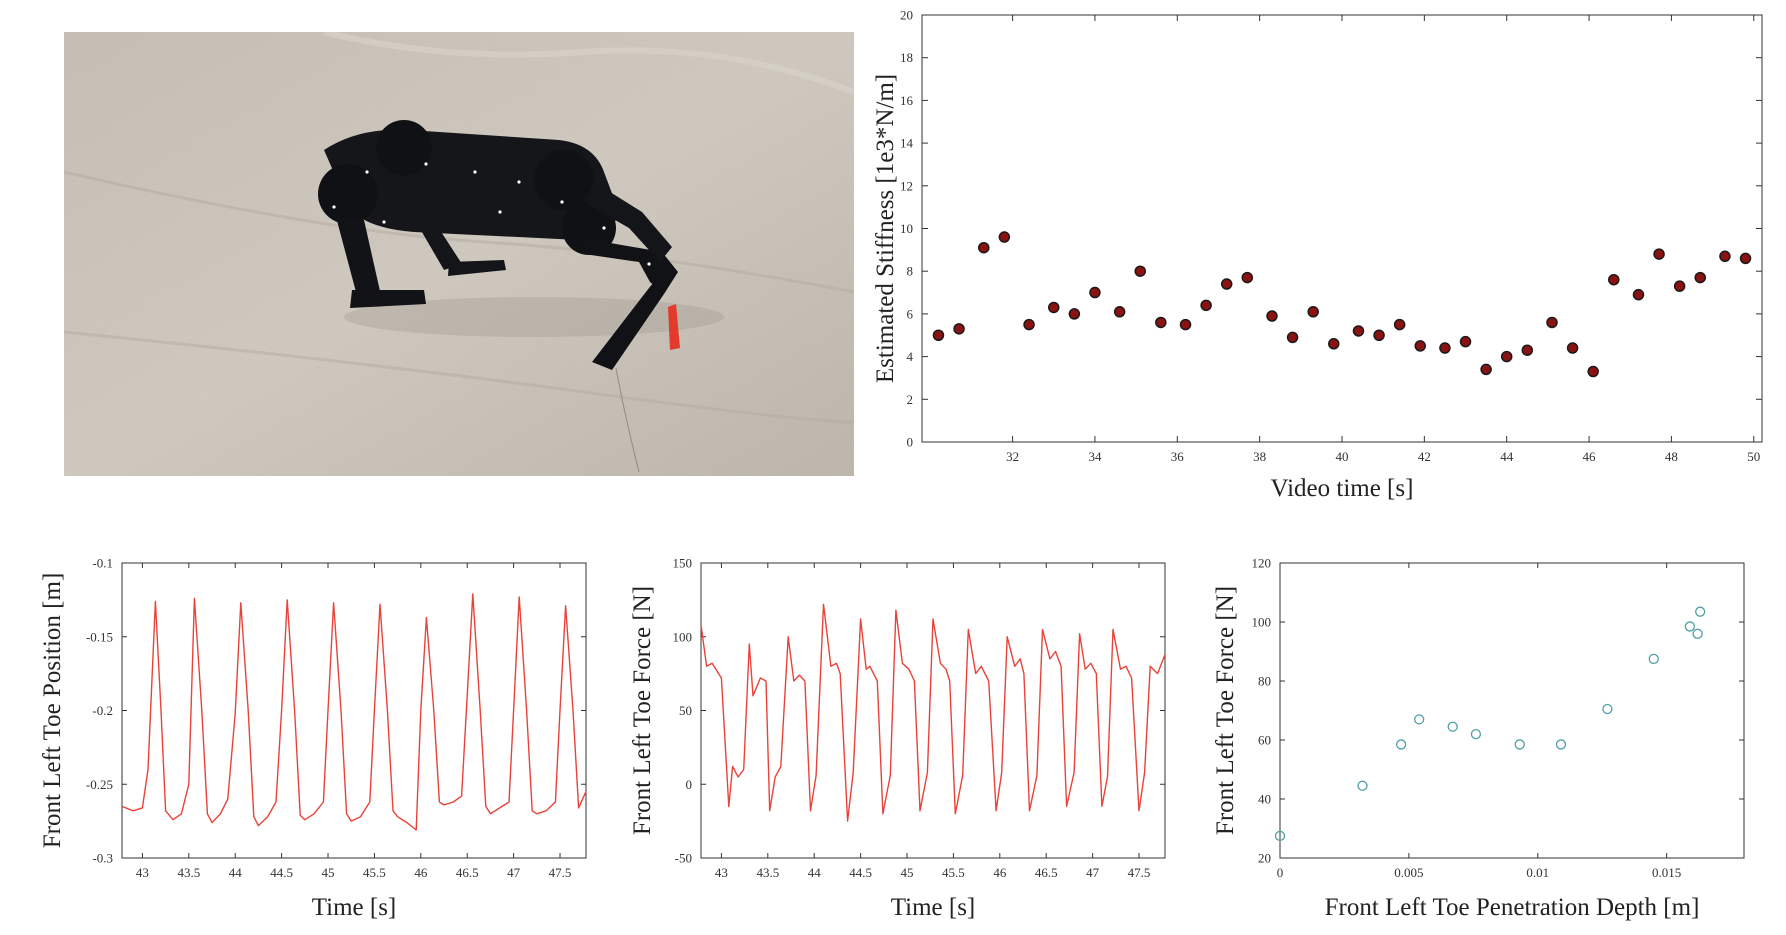  What do you see at coordinates (1095, 456) in the screenshot?
I see `x-tick-label: 34` at bounding box center [1095, 456].